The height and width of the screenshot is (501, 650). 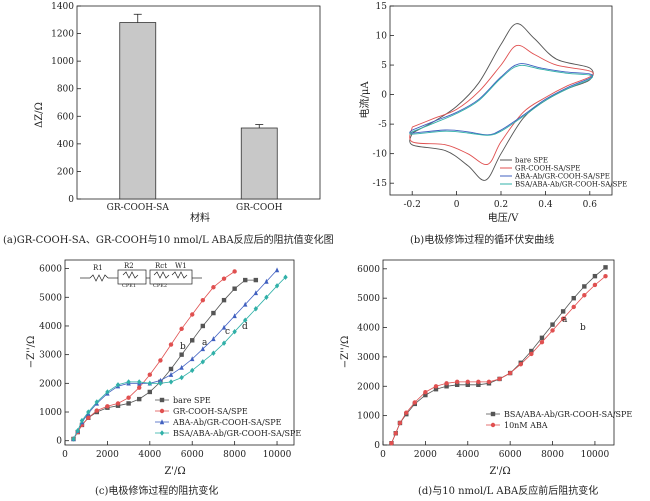 What do you see at coordinates (160, 286) in the screenshot?
I see `circuit-label-cpe2: CPE2` at bounding box center [160, 286].